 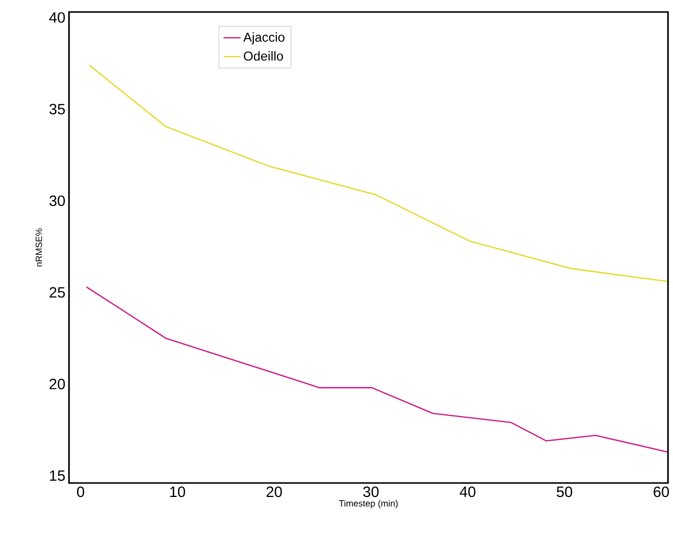 What do you see at coordinates (57, 17) in the screenshot?
I see `y-tick-label: 40` at bounding box center [57, 17].